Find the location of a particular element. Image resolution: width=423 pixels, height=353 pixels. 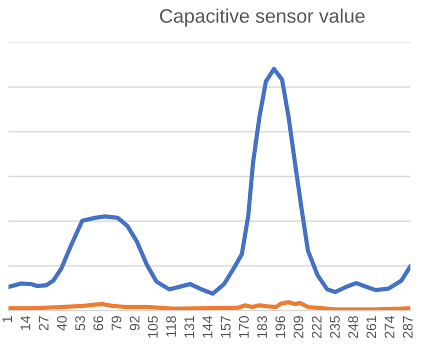

x-tick-label: 66 is located at coordinates (98, 323).